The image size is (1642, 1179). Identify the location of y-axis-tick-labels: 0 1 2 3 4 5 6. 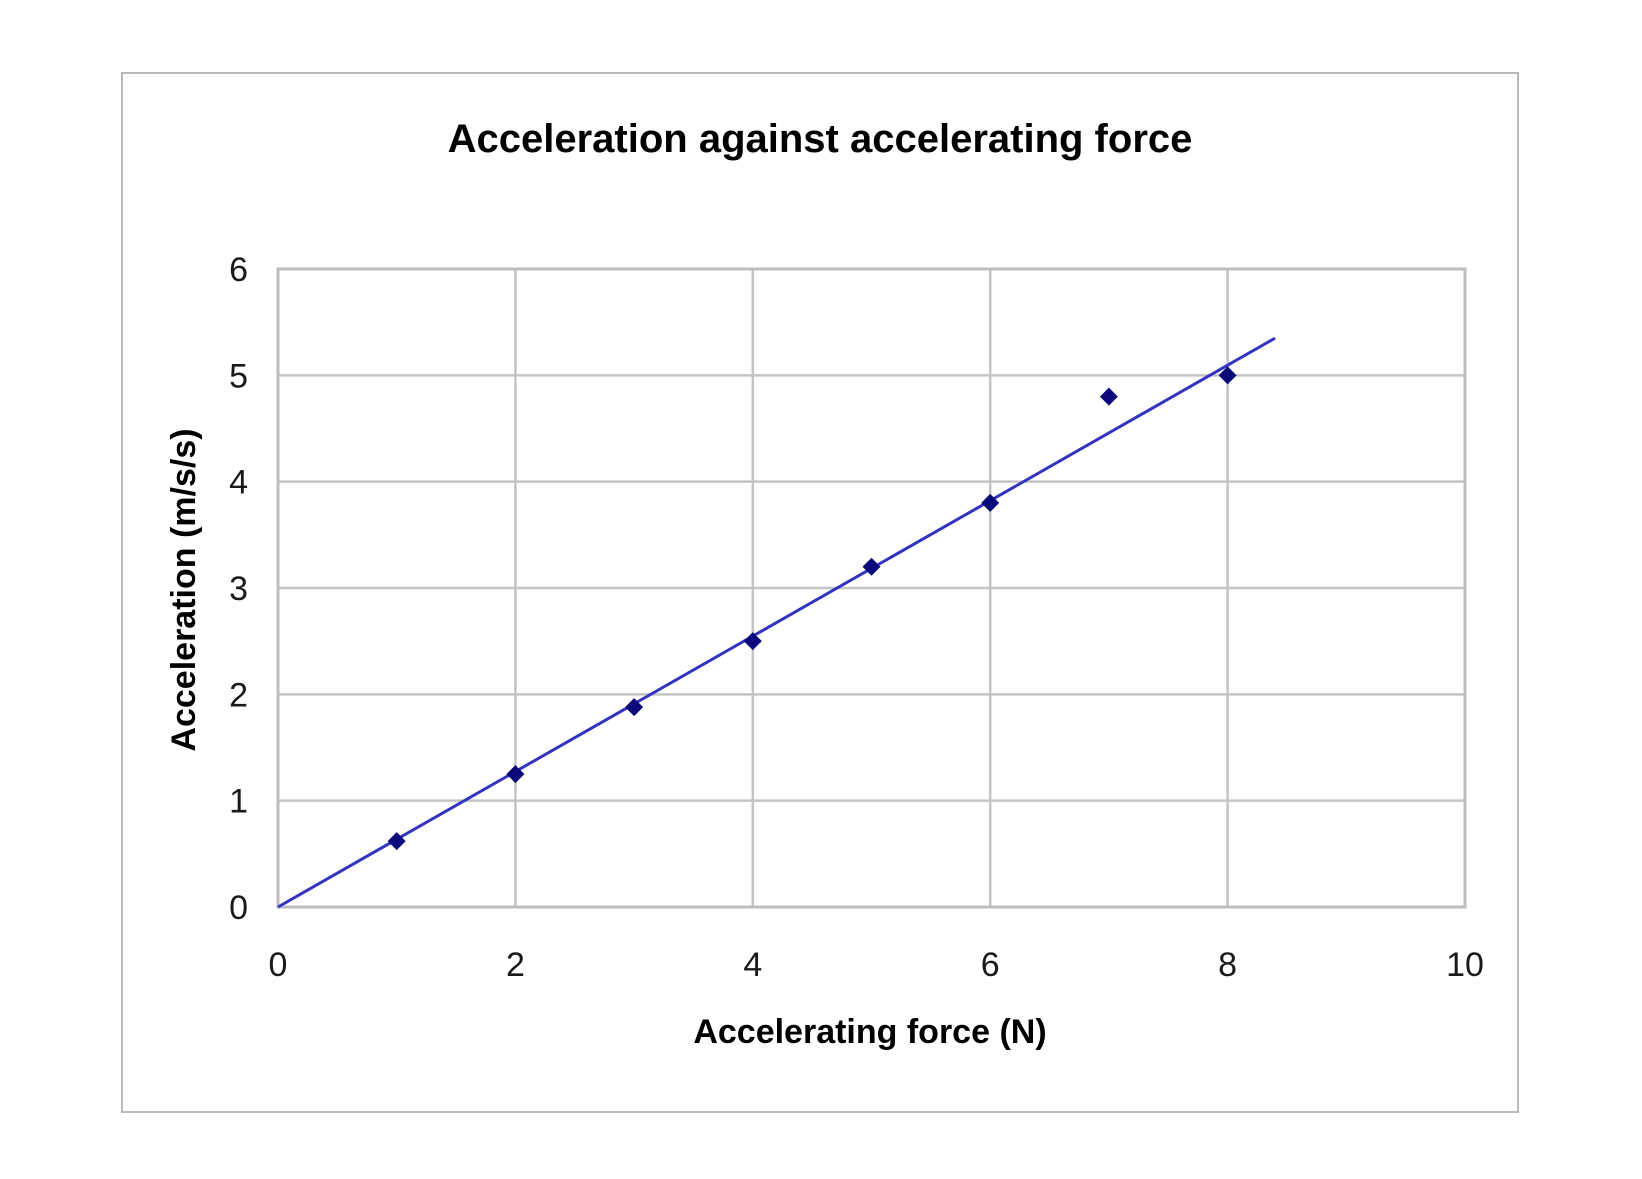
(238, 589).